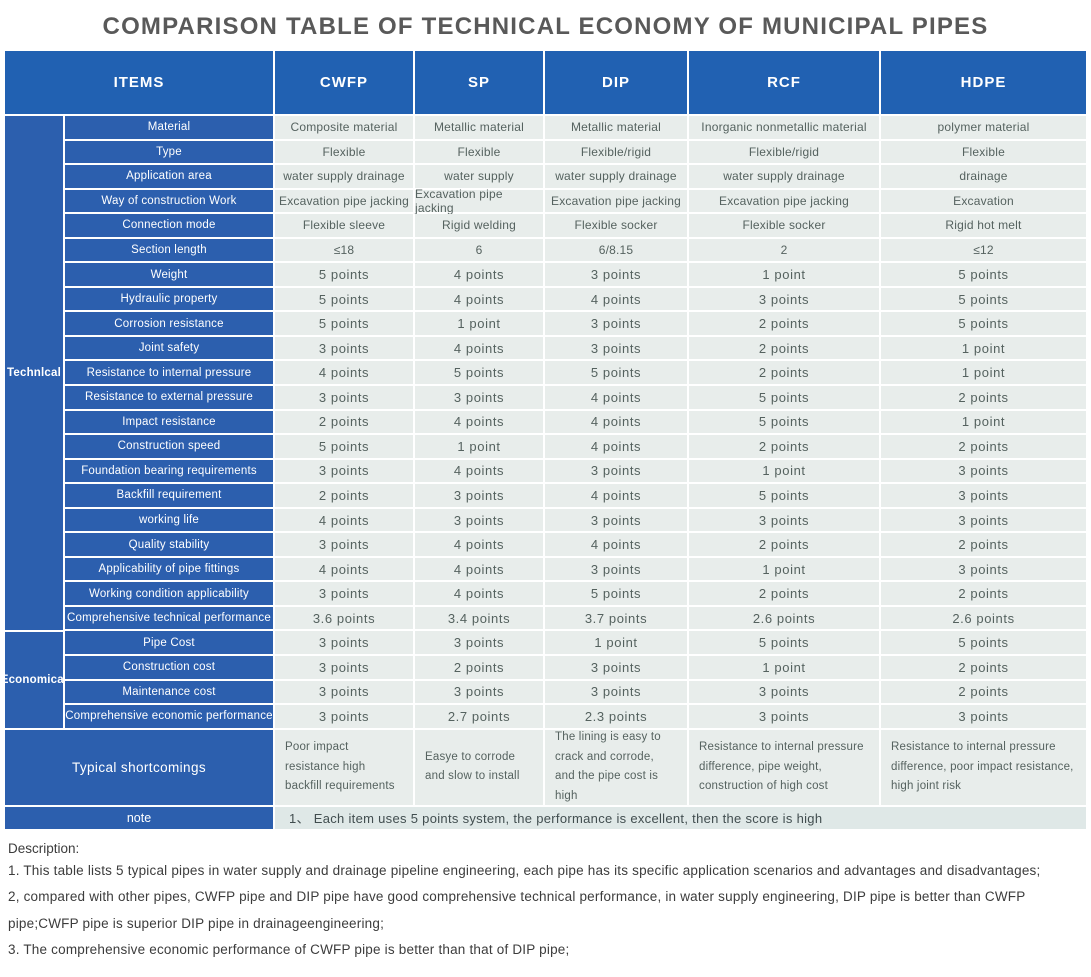 The width and height of the screenshot is (1091, 977). What do you see at coordinates (983, 226) in the screenshot?
I see `table-cell: Rigid hot melt` at bounding box center [983, 226].